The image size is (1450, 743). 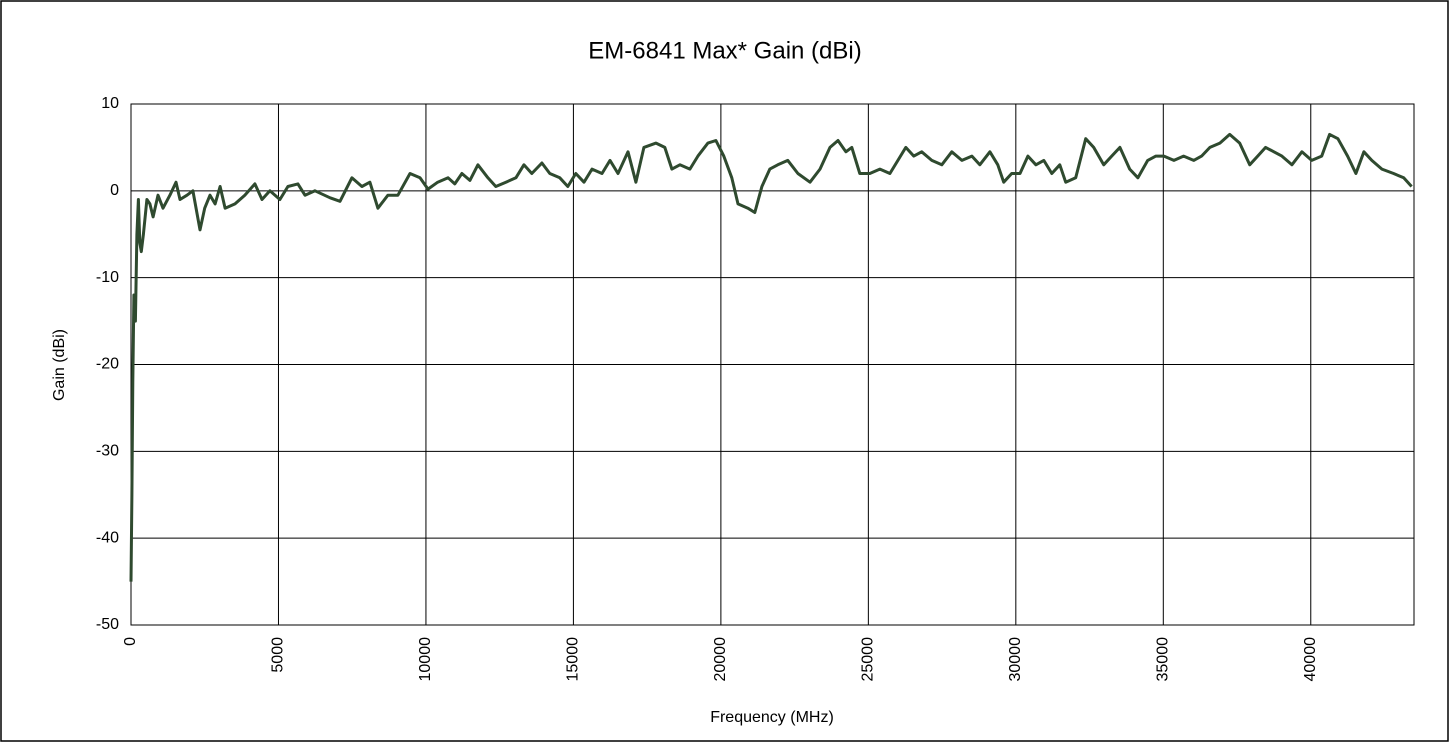 What do you see at coordinates (278, 655) in the screenshot?
I see `x-tick-label: 5000` at bounding box center [278, 655].